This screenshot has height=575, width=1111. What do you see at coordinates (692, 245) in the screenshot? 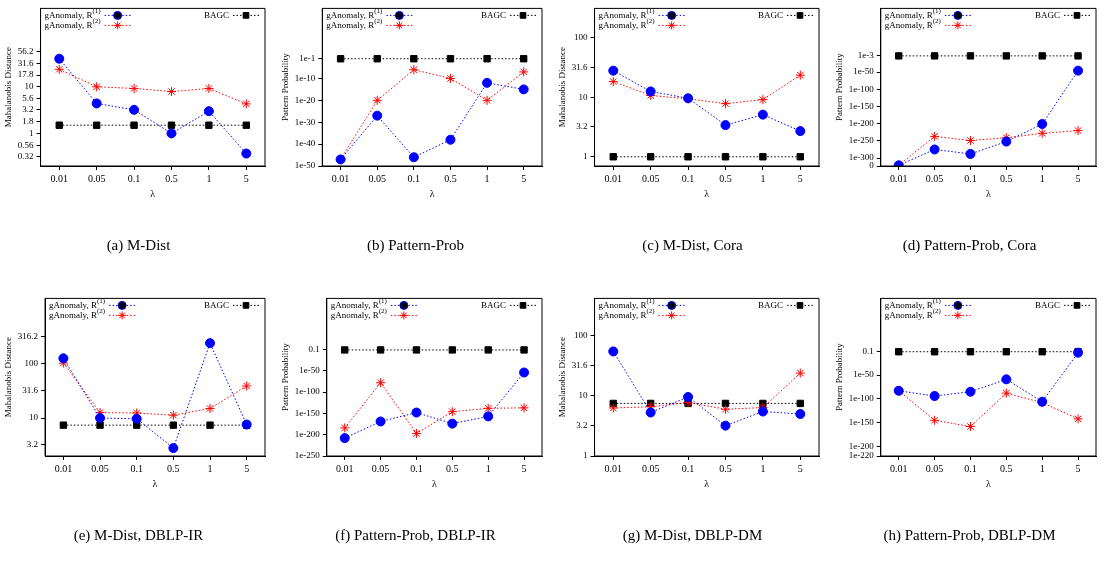
I see `text: (c) M-Dist, Cora` at bounding box center [692, 245].